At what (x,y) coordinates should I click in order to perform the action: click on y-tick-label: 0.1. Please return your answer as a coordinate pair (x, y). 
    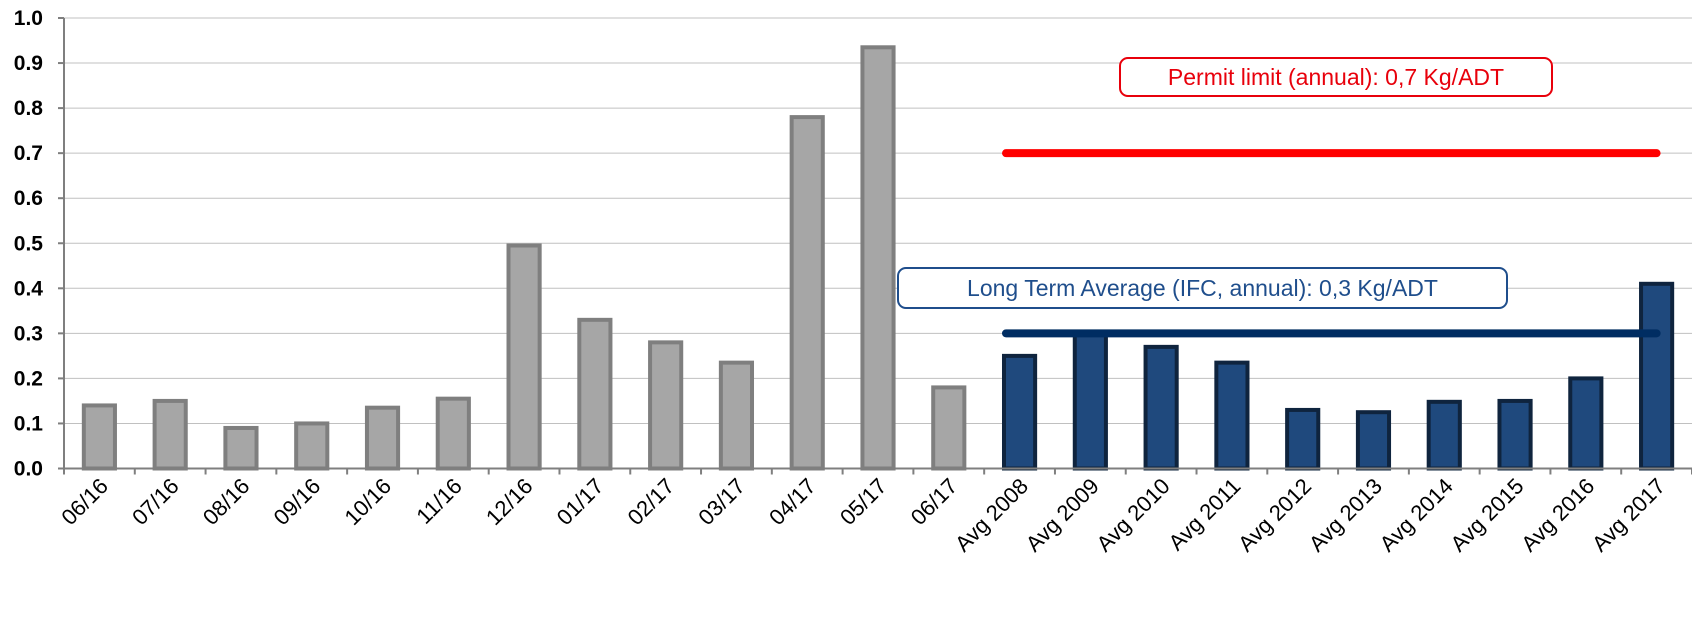
    Looking at the image, I should click on (29, 423).